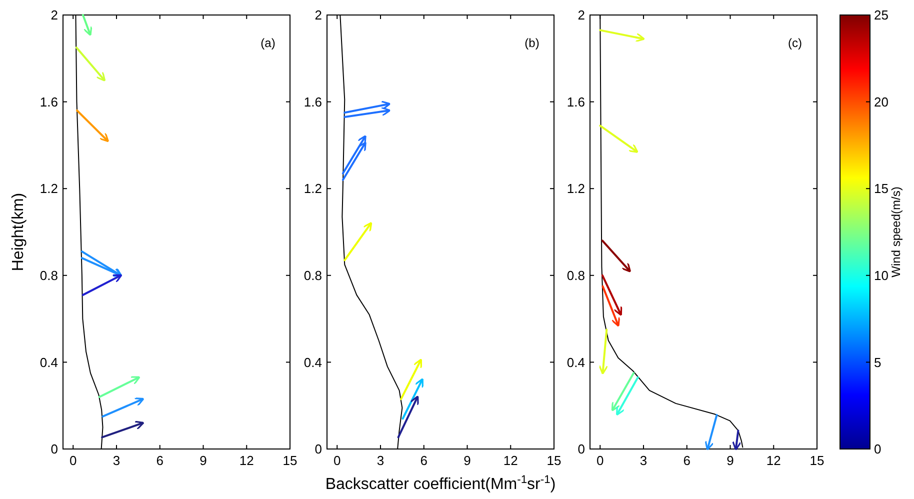  I want to click on color-bar-label: 10, so click(881, 275).